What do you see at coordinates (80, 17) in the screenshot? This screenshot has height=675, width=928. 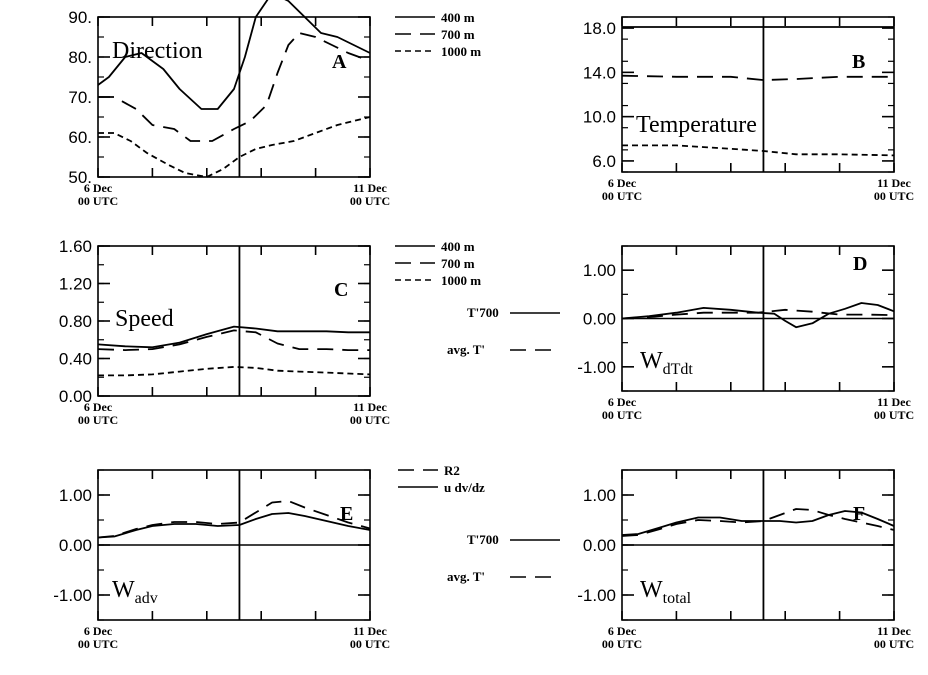 I see `y-tick-label: 90.` at bounding box center [80, 17].